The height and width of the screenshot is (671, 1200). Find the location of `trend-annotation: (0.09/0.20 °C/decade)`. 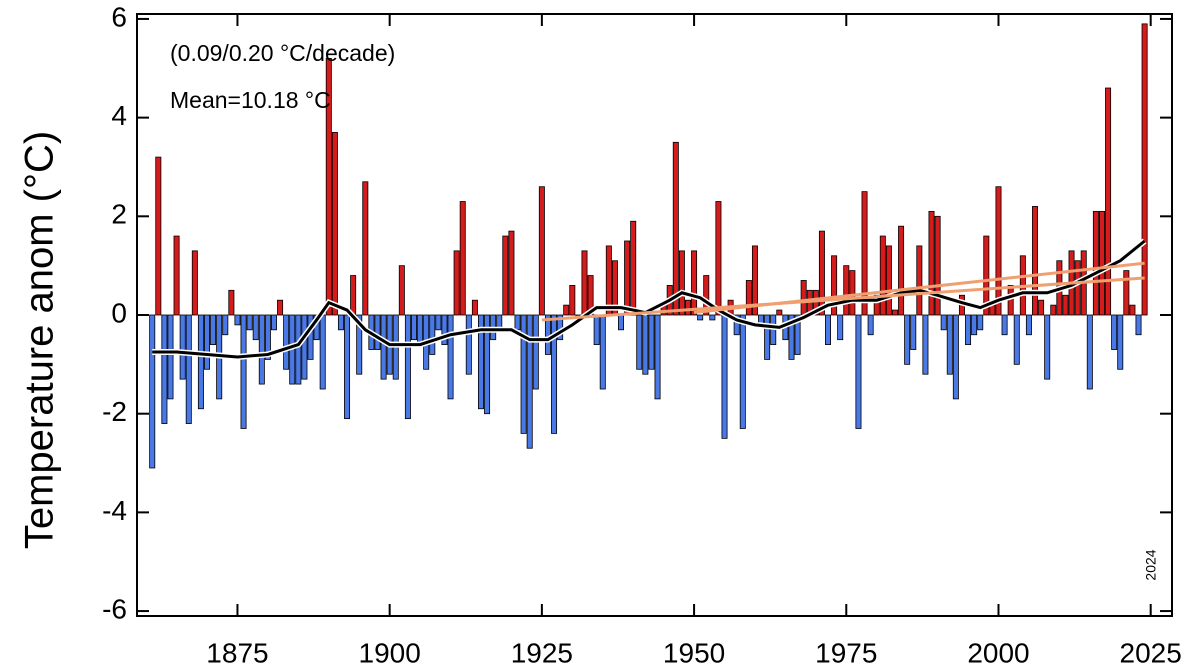

trend-annotation: (0.09/0.20 °C/decade) is located at coordinates (282, 53).